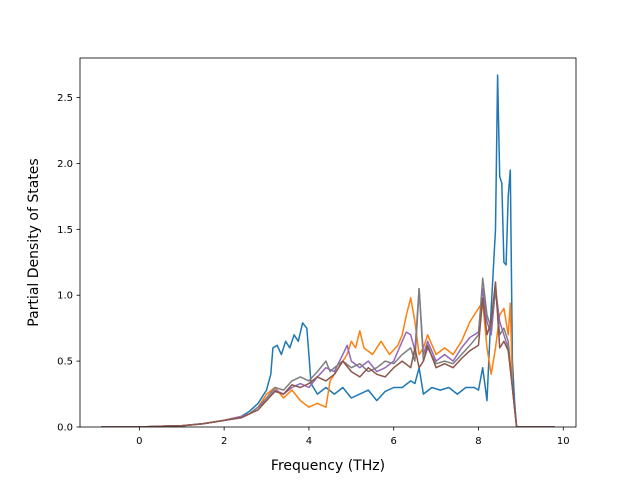 The image size is (640, 480). Describe the element at coordinates (394, 441) in the screenshot. I see `x-tick-label: 6` at that location.